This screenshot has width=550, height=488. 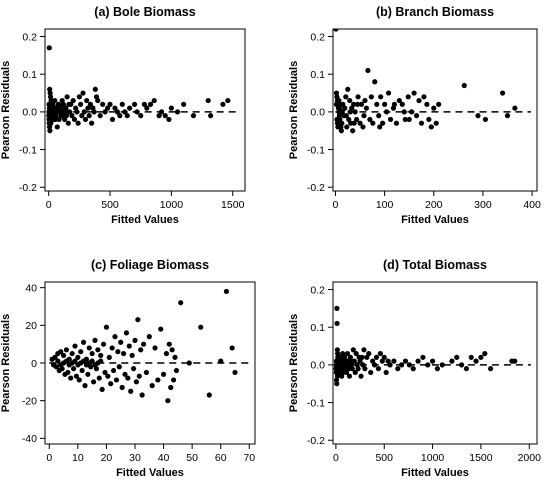 I want to click on x-tick-label: 400, so click(x=532, y=205).